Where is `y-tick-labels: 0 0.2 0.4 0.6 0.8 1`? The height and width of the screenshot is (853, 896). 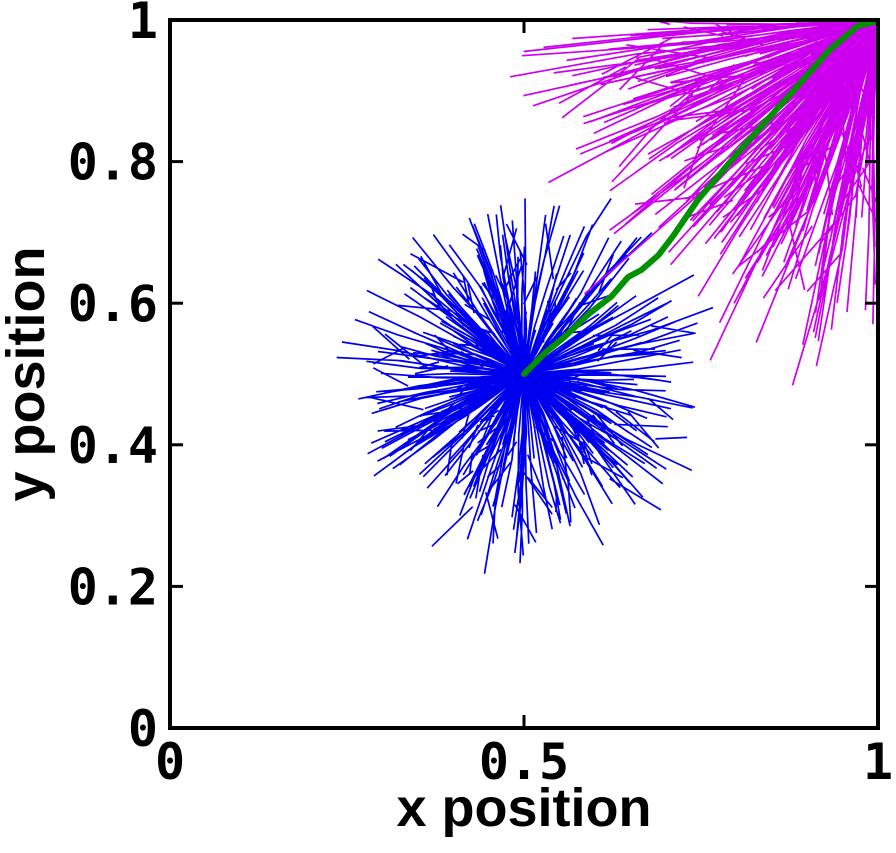
y-tick-labels: 0 0.2 0.4 0.6 0.8 1 is located at coordinates (113, 379).